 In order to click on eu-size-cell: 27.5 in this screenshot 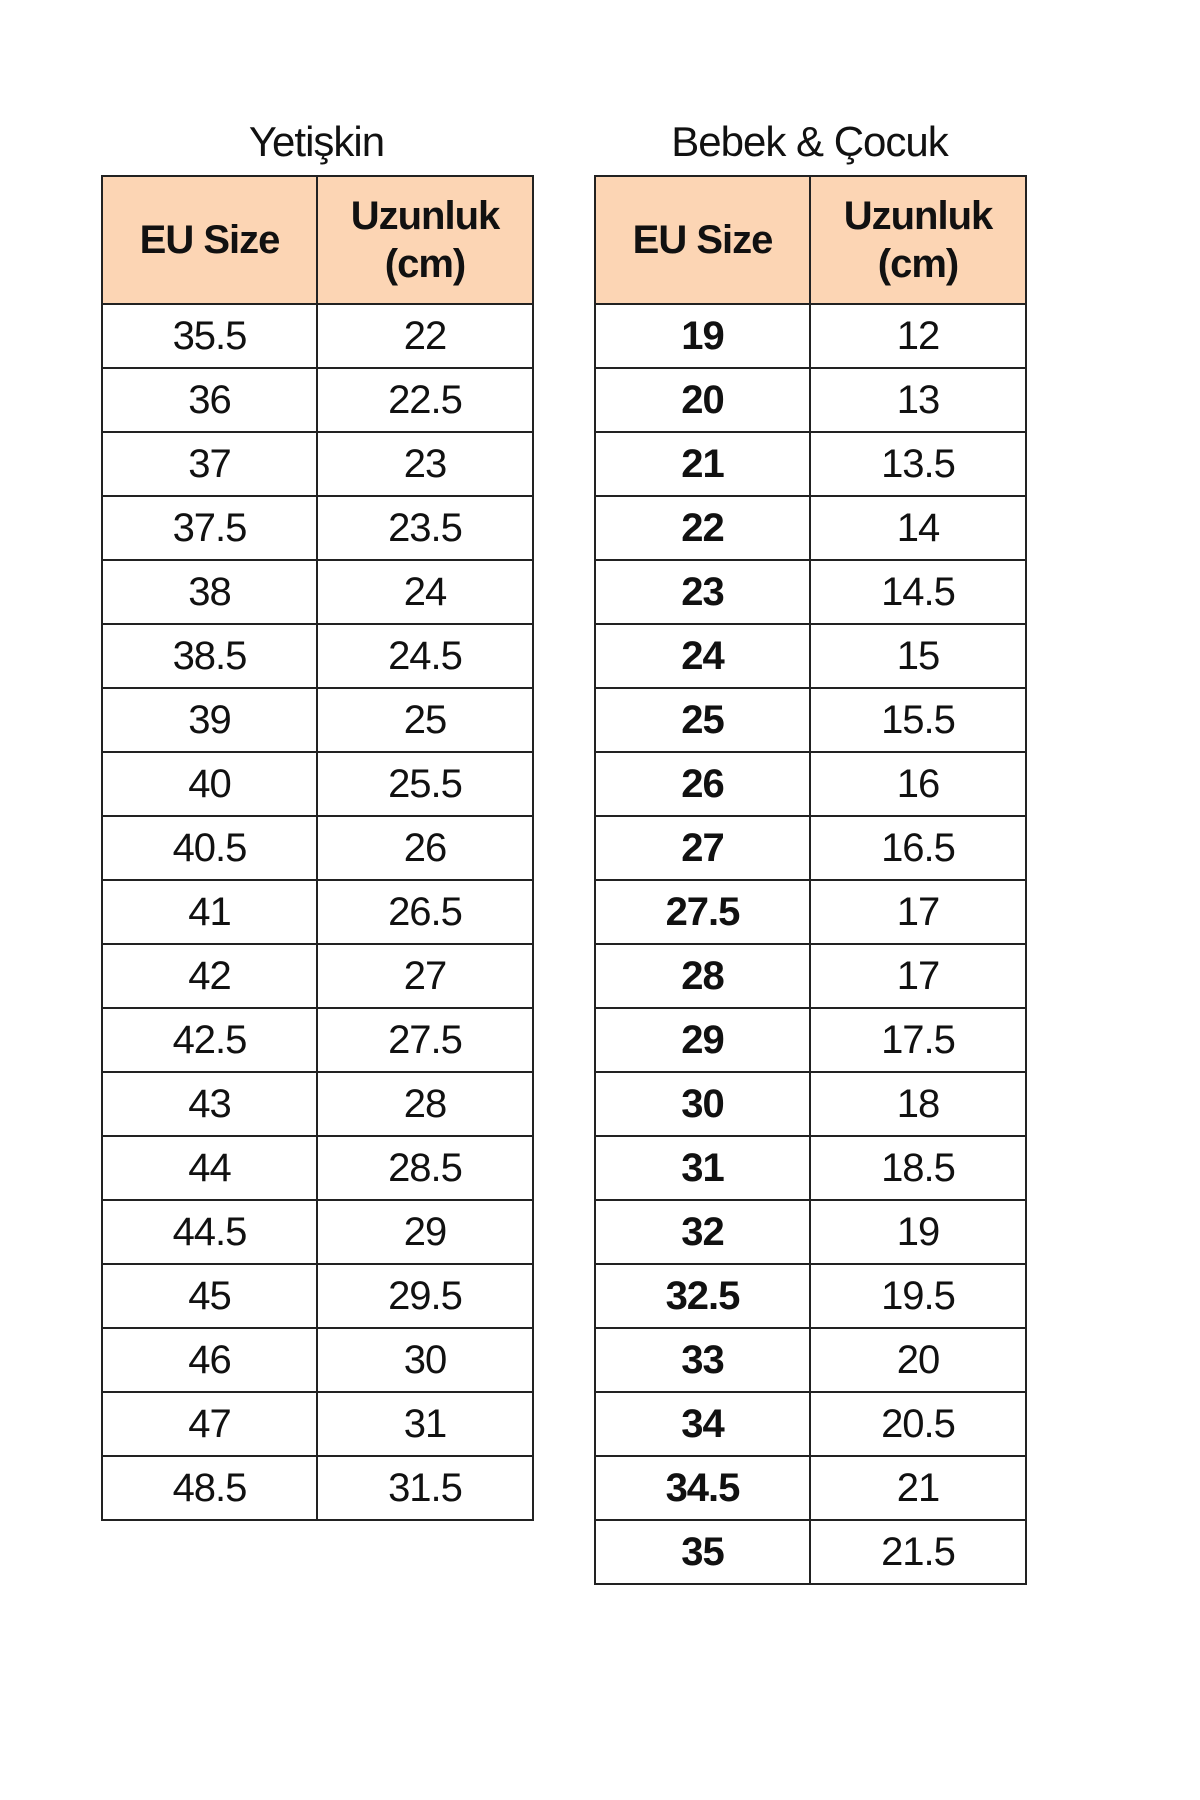, I will do `click(702, 912)`.